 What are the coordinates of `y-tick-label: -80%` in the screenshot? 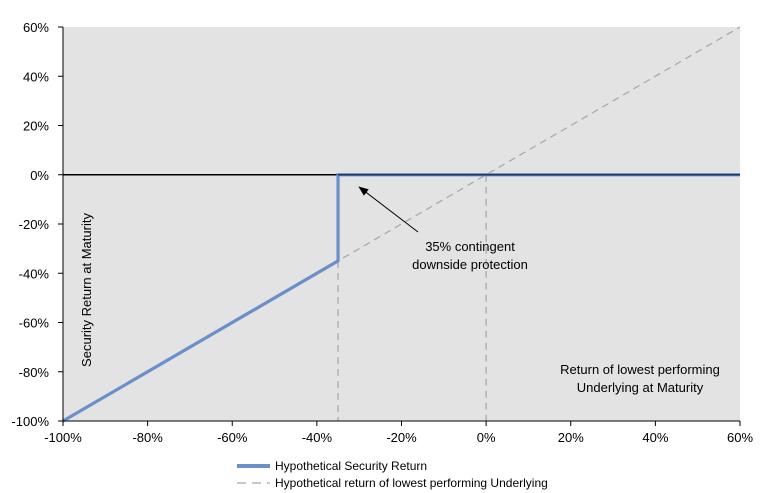 It's located at (34, 372).